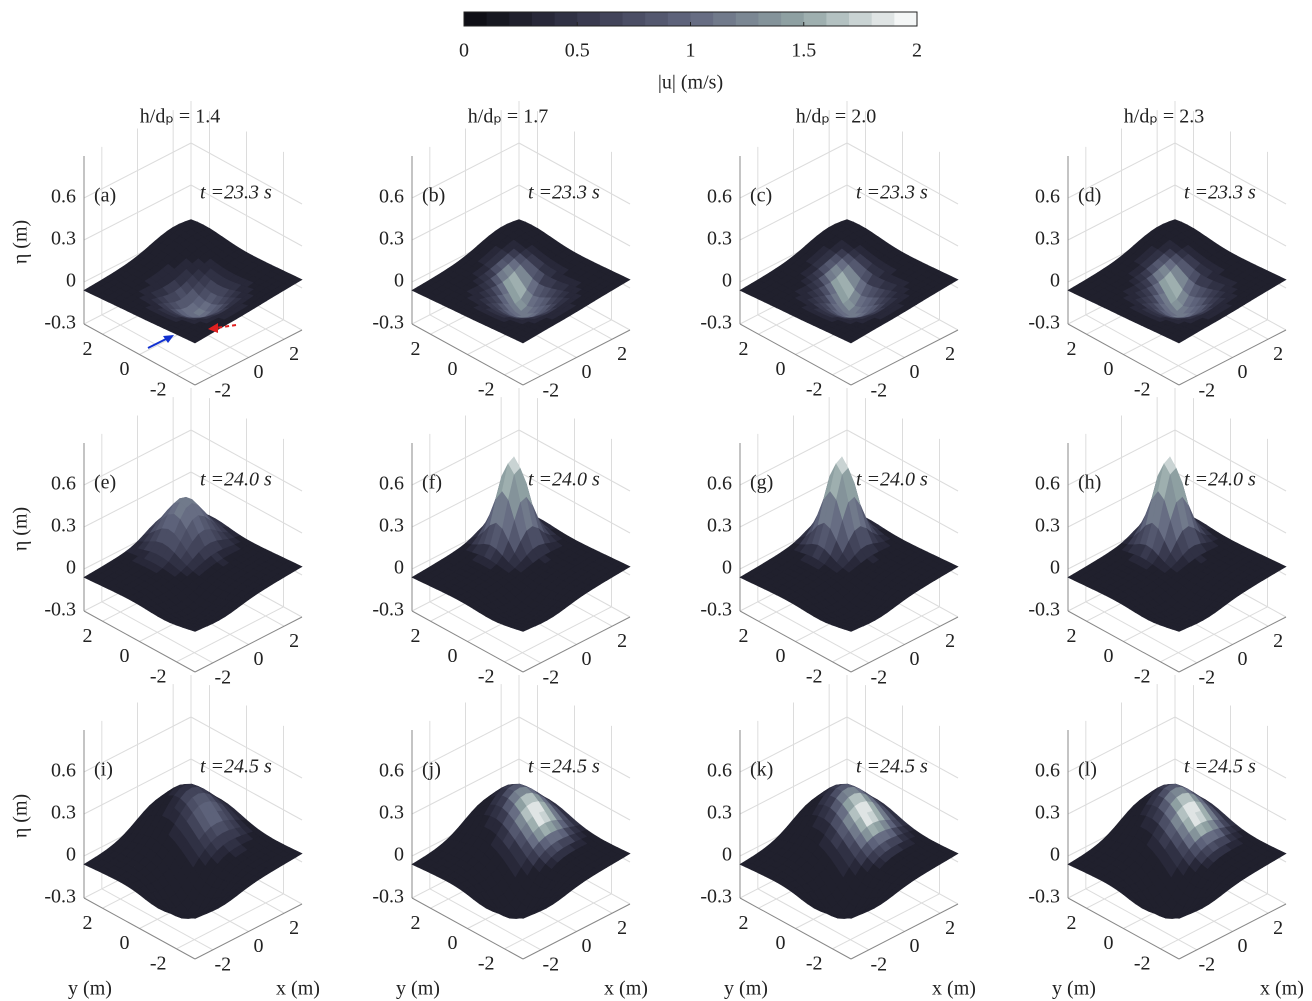  What do you see at coordinates (464, 51) in the screenshot?
I see `colorbar-tick-label: 0` at bounding box center [464, 51].